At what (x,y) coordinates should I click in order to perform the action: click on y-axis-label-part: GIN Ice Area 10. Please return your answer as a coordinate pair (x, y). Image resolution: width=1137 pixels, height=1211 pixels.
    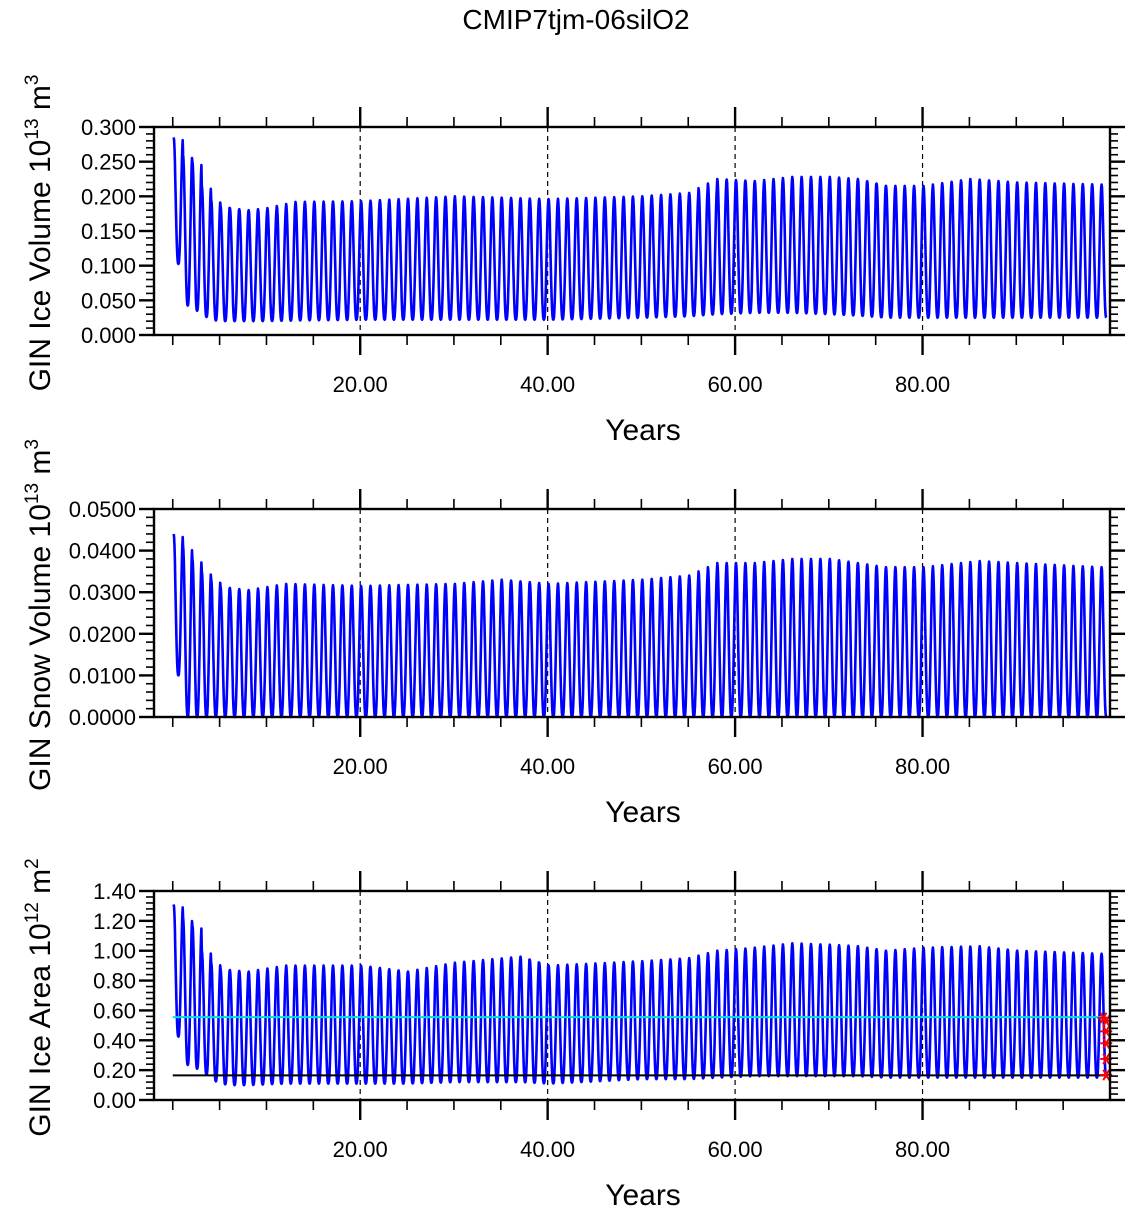
    Looking at the image, I should click on (40, 1029).